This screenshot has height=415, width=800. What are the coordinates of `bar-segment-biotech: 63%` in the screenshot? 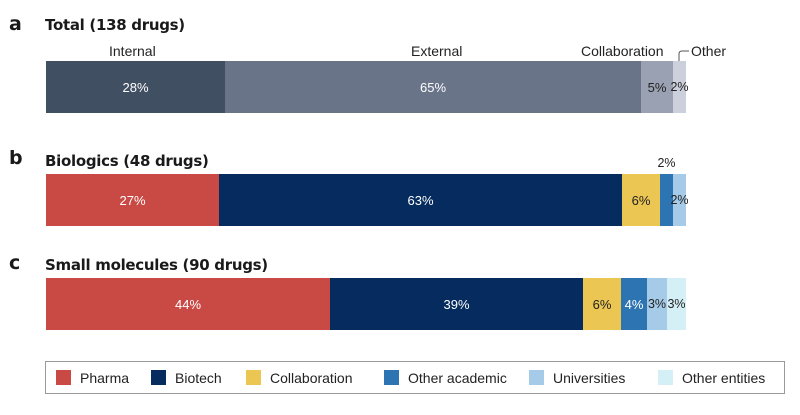 It's located at (420, 200).